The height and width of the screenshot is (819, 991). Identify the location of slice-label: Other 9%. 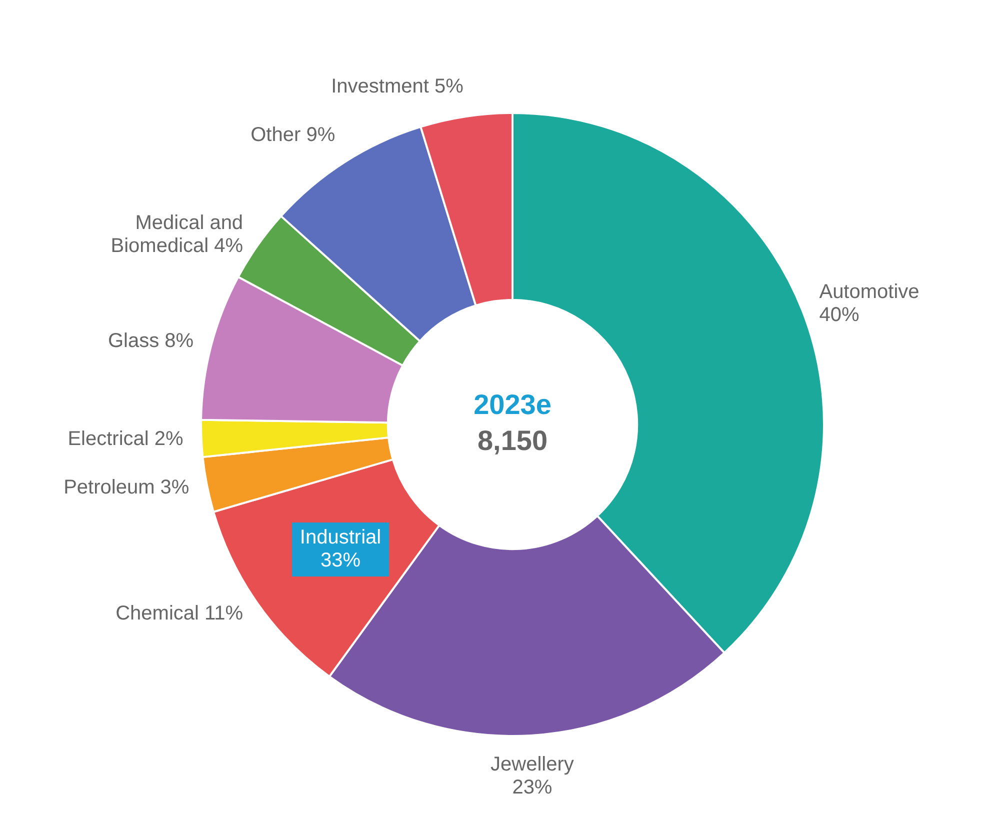
(293, 135).